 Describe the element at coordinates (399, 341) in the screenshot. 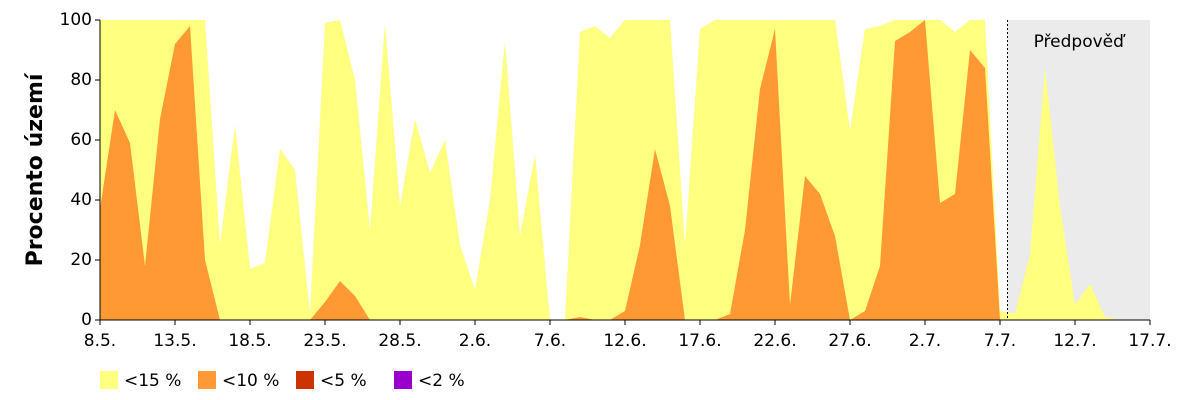

I see `x-tick-label: 28.5.` at that location.